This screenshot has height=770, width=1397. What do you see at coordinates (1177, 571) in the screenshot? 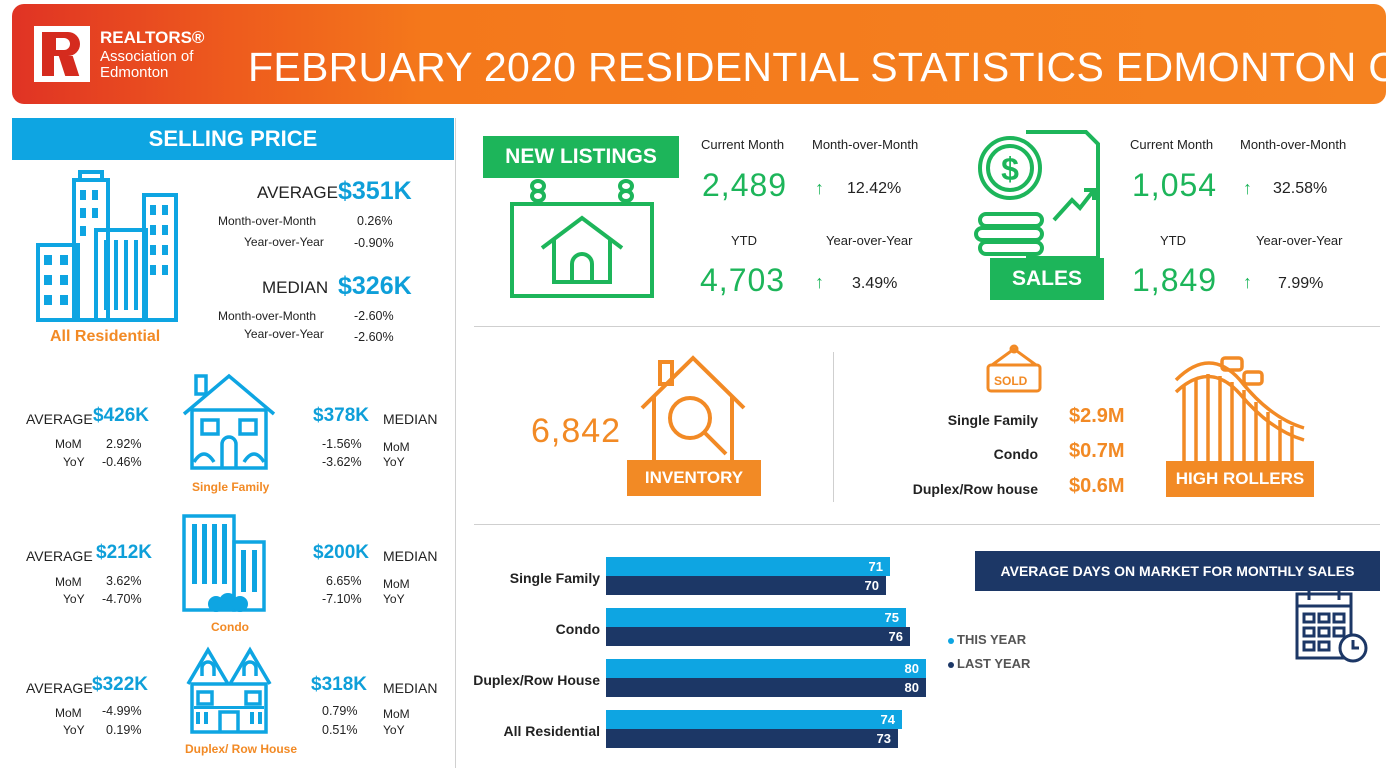
I see `days-on-market-banner: AVERAGE DAYS ON MARKET FOR MONTHLY SALES` at bounding box center [1177, 571].